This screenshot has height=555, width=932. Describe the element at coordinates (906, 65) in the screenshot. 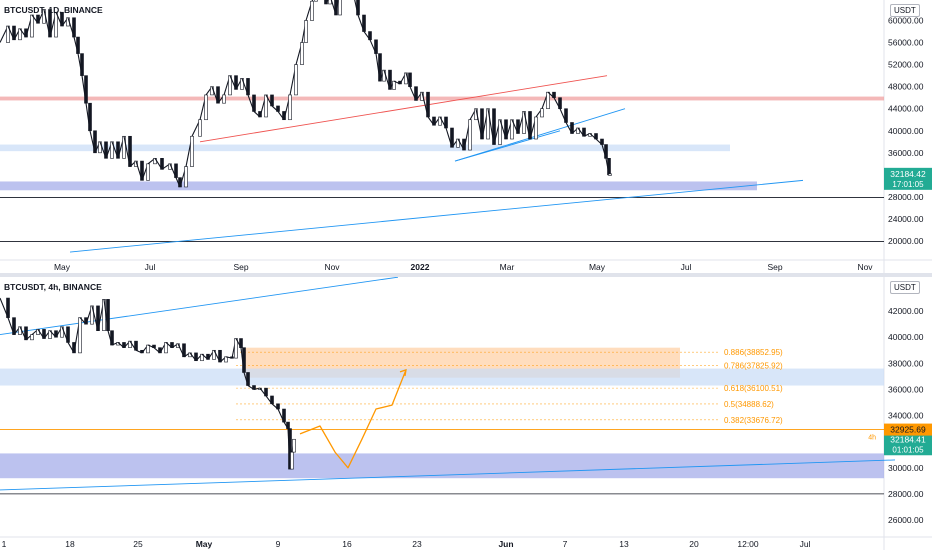

I see `y-tick-label: 52000.00` at that location.